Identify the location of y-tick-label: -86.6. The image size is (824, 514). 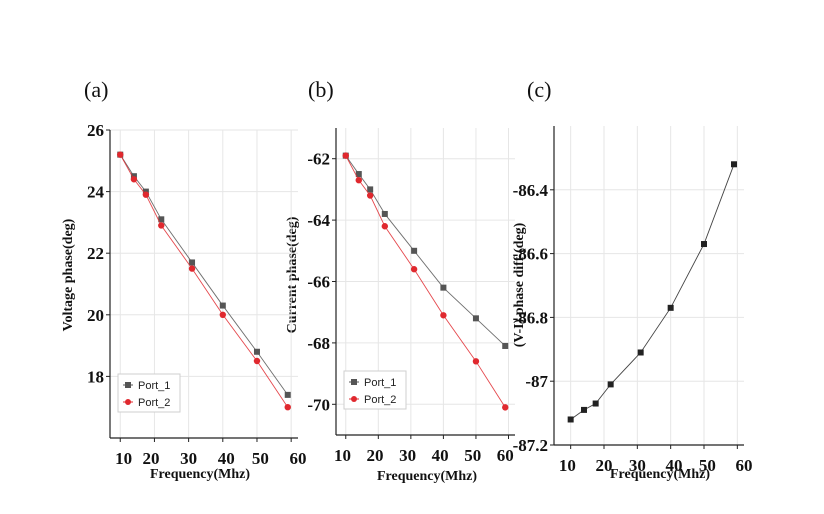
(530, 254).